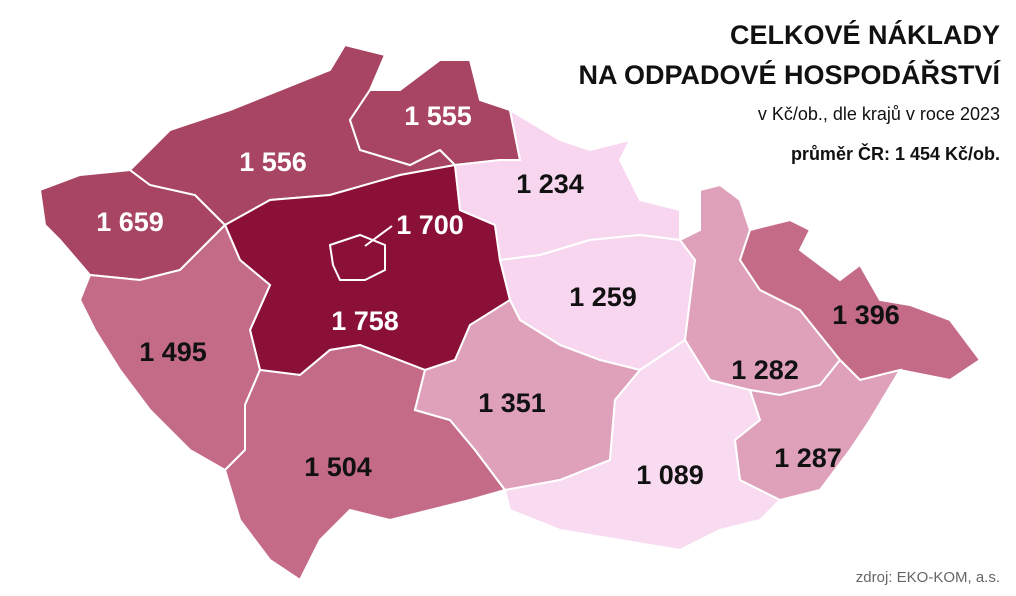  I want to click on title-line: CELKOVÉ NÁKLADY, so click(865, 34).